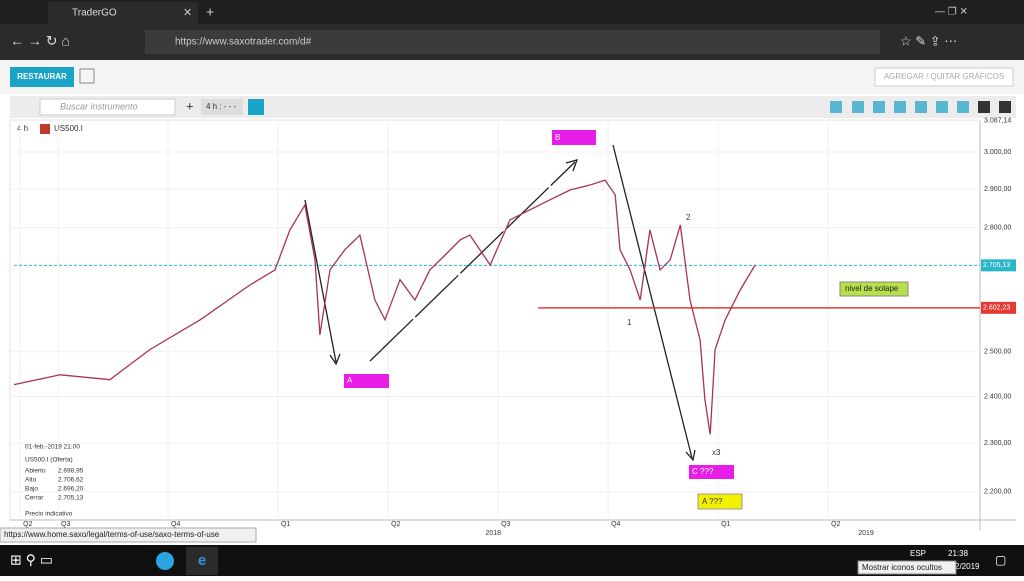  What do you see at coordinates (34, 498) in the screenshot?
I see `info-key: Cerrar` at bounding box center [34, 498].